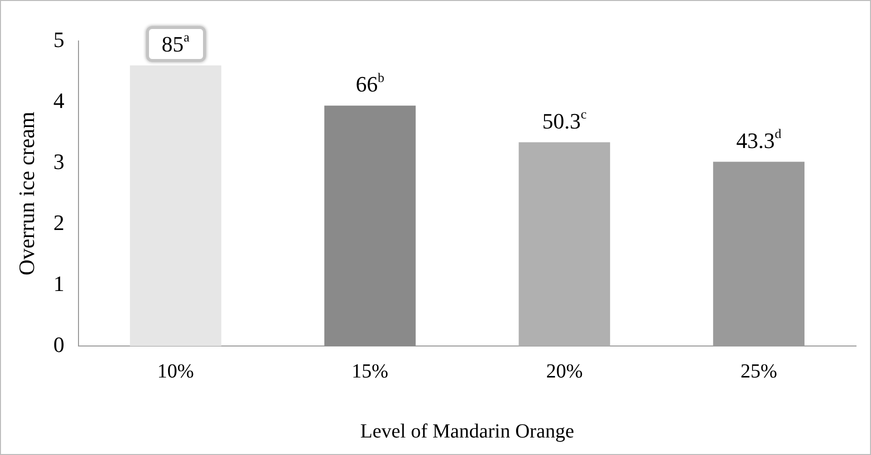  Describe the element at coordinates (26, 194) in the screenshot. I see `y-axis-title: Overrun ice cream` at that location.